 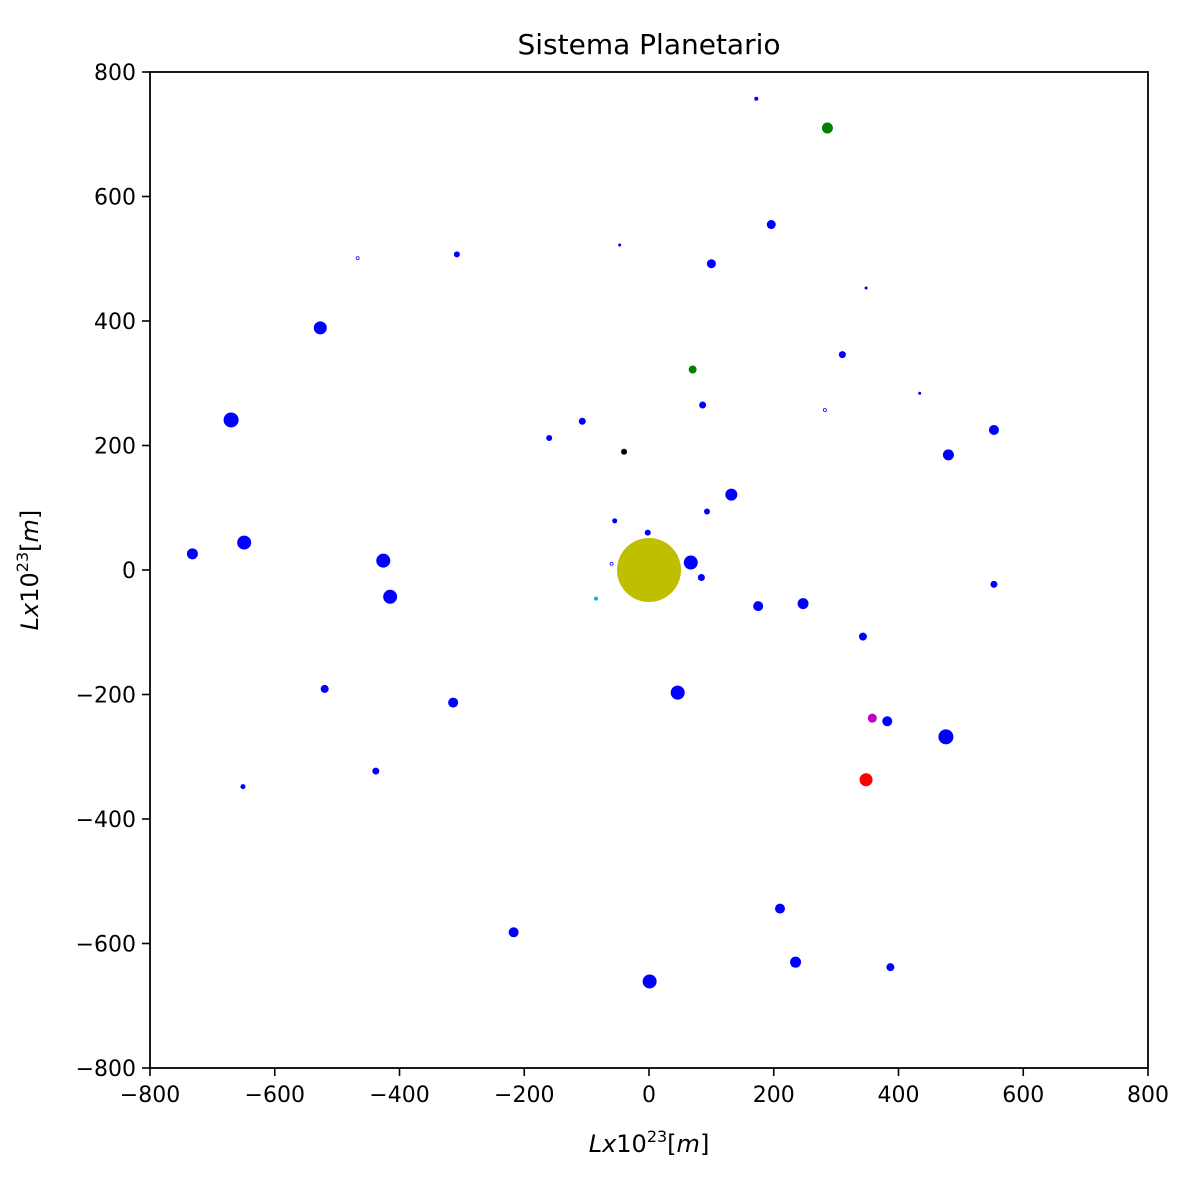 I want to click on y-axis-label-base: 10, so click(x=30, y=587).